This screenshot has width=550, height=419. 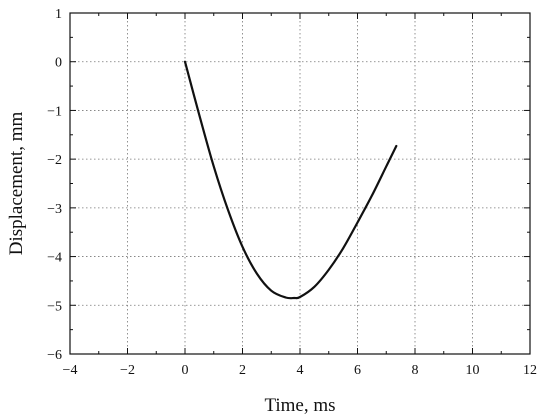 I want to click on x-tick-label: 12, so click(x=530, y=370).